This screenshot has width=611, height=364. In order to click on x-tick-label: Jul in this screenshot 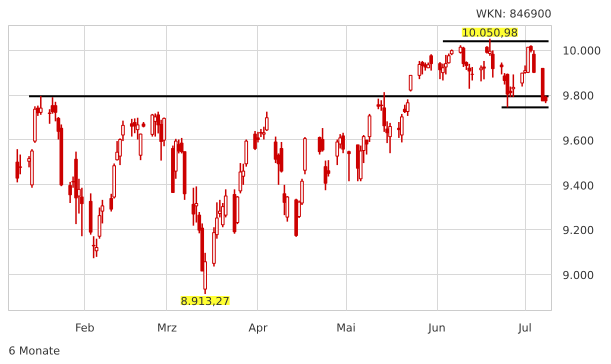, I will do `click(524, 328)`.